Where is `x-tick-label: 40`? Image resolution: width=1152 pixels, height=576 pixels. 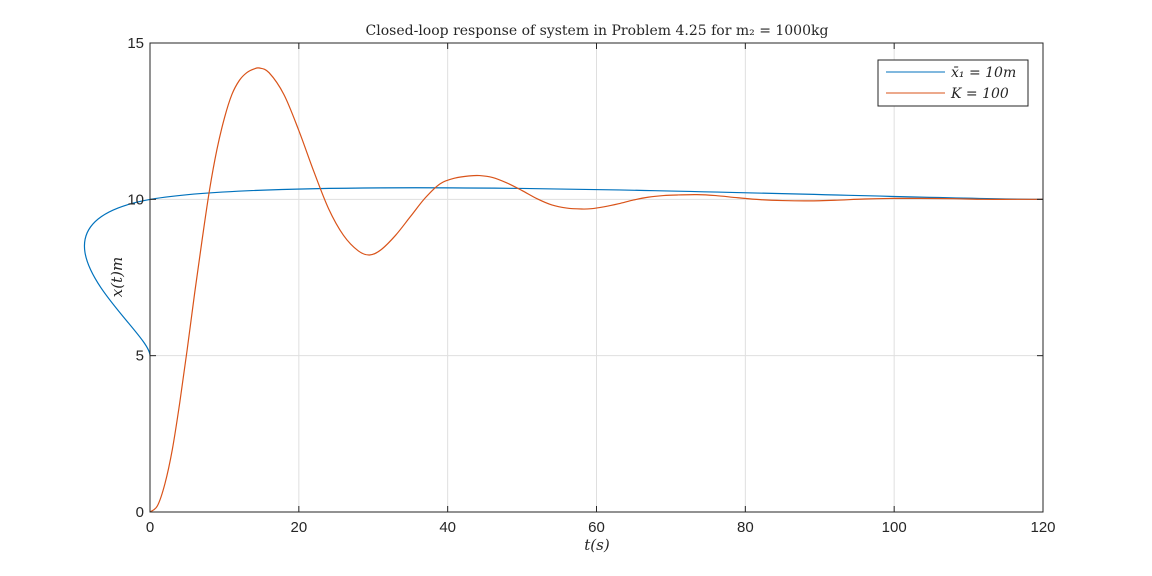 x-tick-label: 40 is located at coordinates (447, 527).